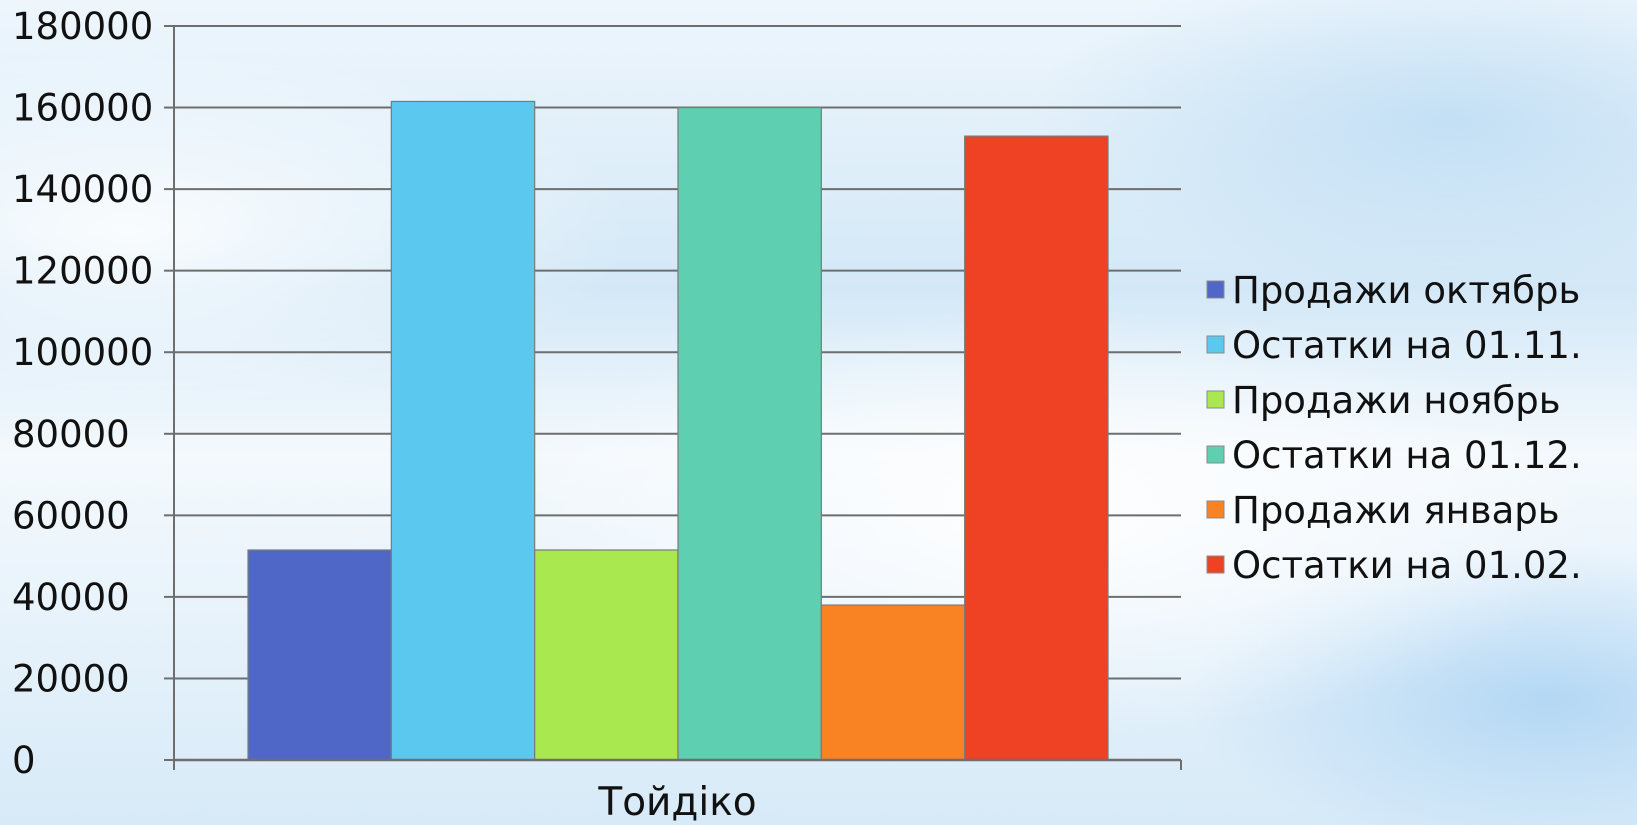 Image resolution: width=1637 pixels, height=825 pixels. I want to click on y-tick-label: 120000, so click(82, 271).